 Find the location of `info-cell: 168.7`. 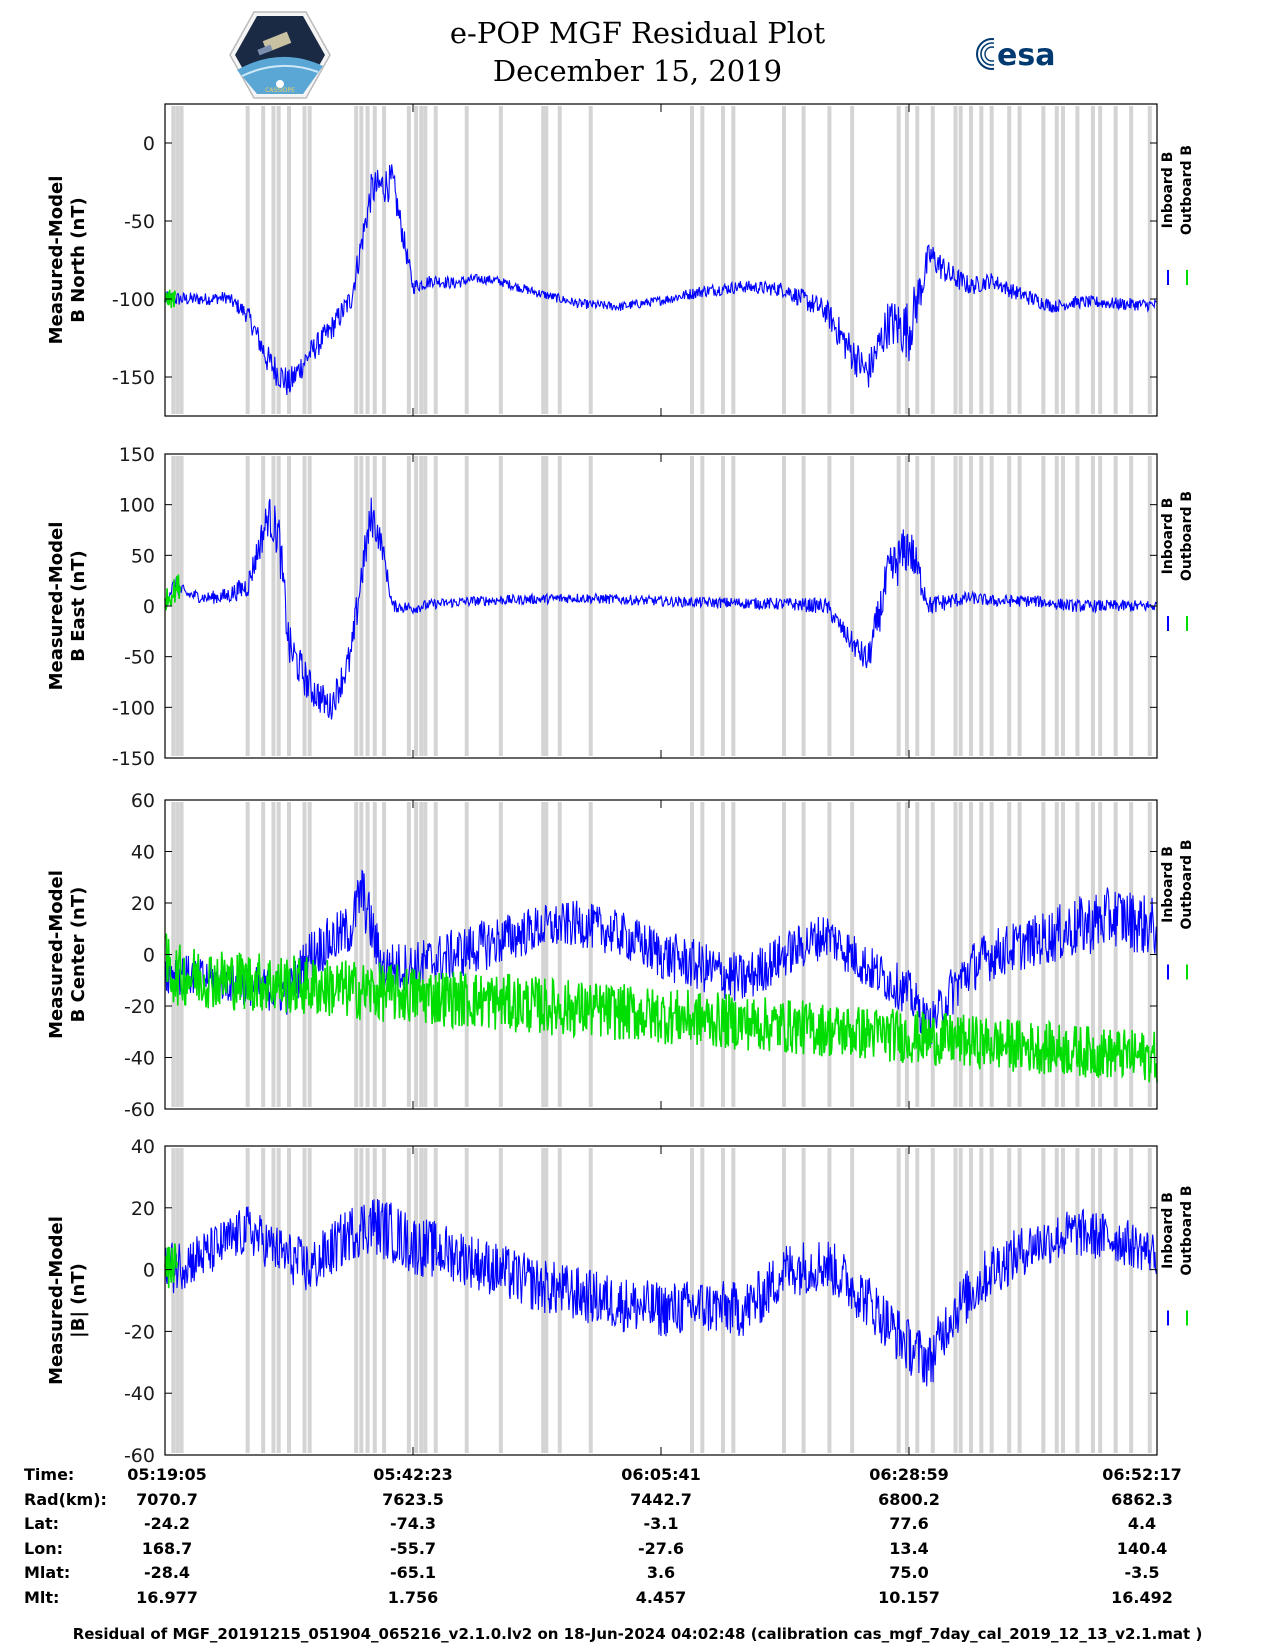

info-cell: 168.7 is located at coordinates (167, 1548).